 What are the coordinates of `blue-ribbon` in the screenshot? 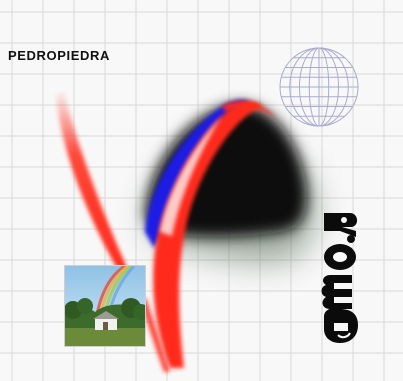 It's located at (197, 174).